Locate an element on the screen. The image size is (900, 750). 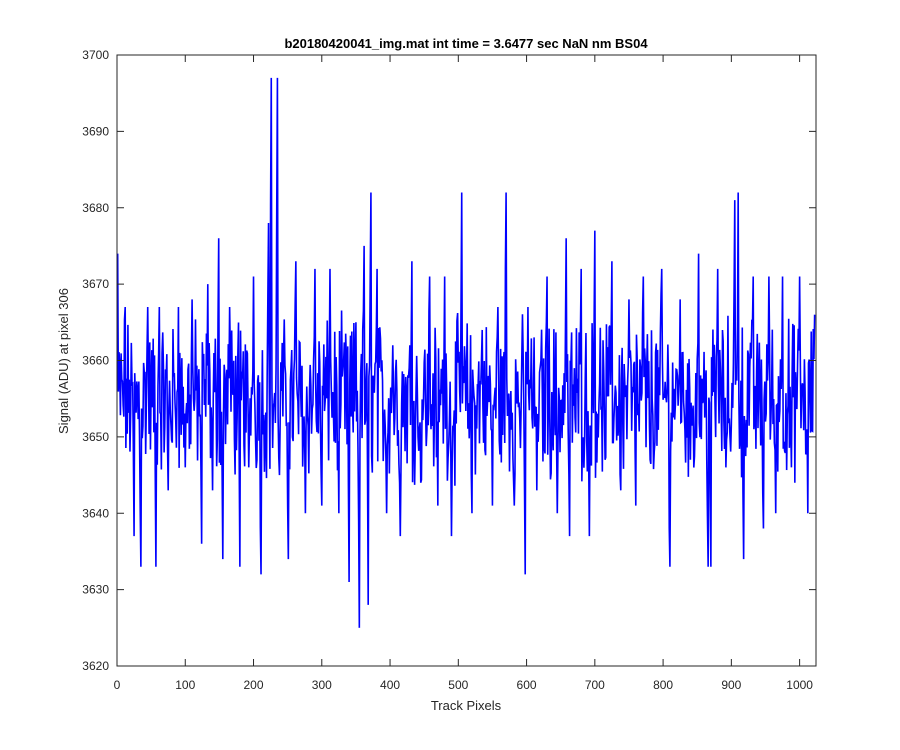
x-tick-label: 0 is located at coordinates (117, 685).